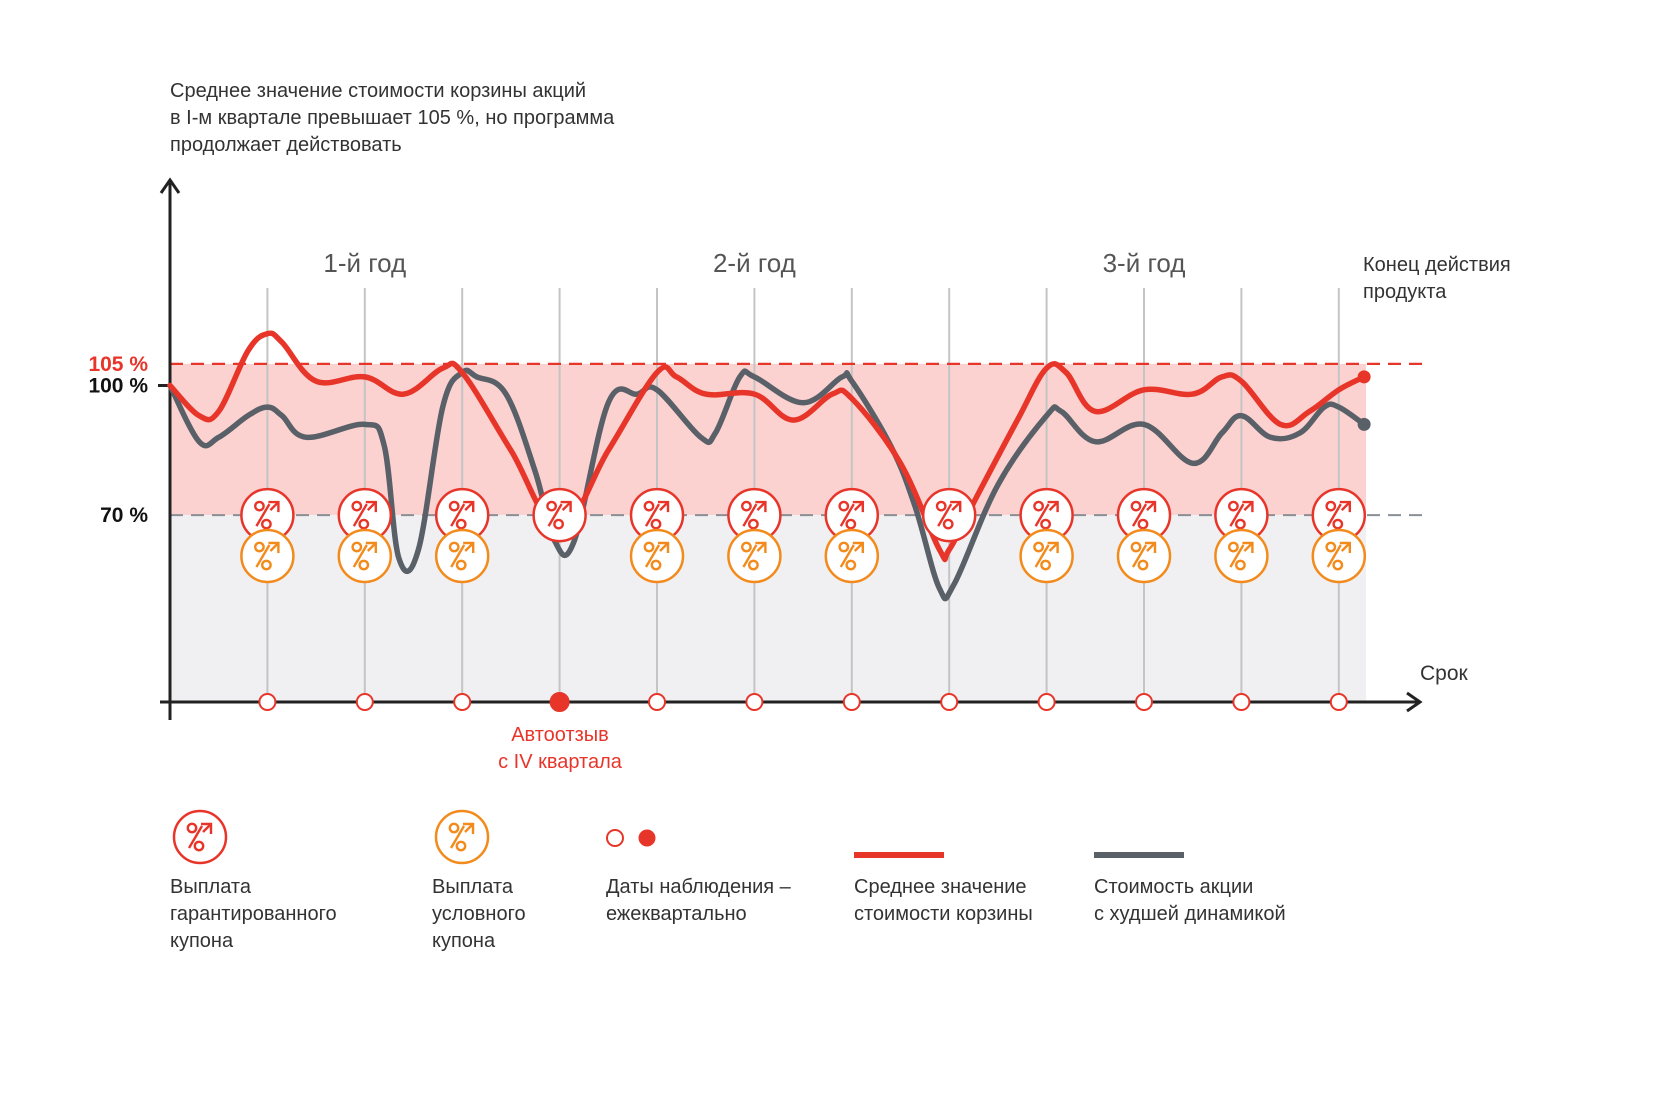 The width and height of the screenshot is (1680, 1096). What do you see at coordinates (1046, 702) in the screenshot?
I see `observation-marker-q9` at bounding box center [1046, 702].